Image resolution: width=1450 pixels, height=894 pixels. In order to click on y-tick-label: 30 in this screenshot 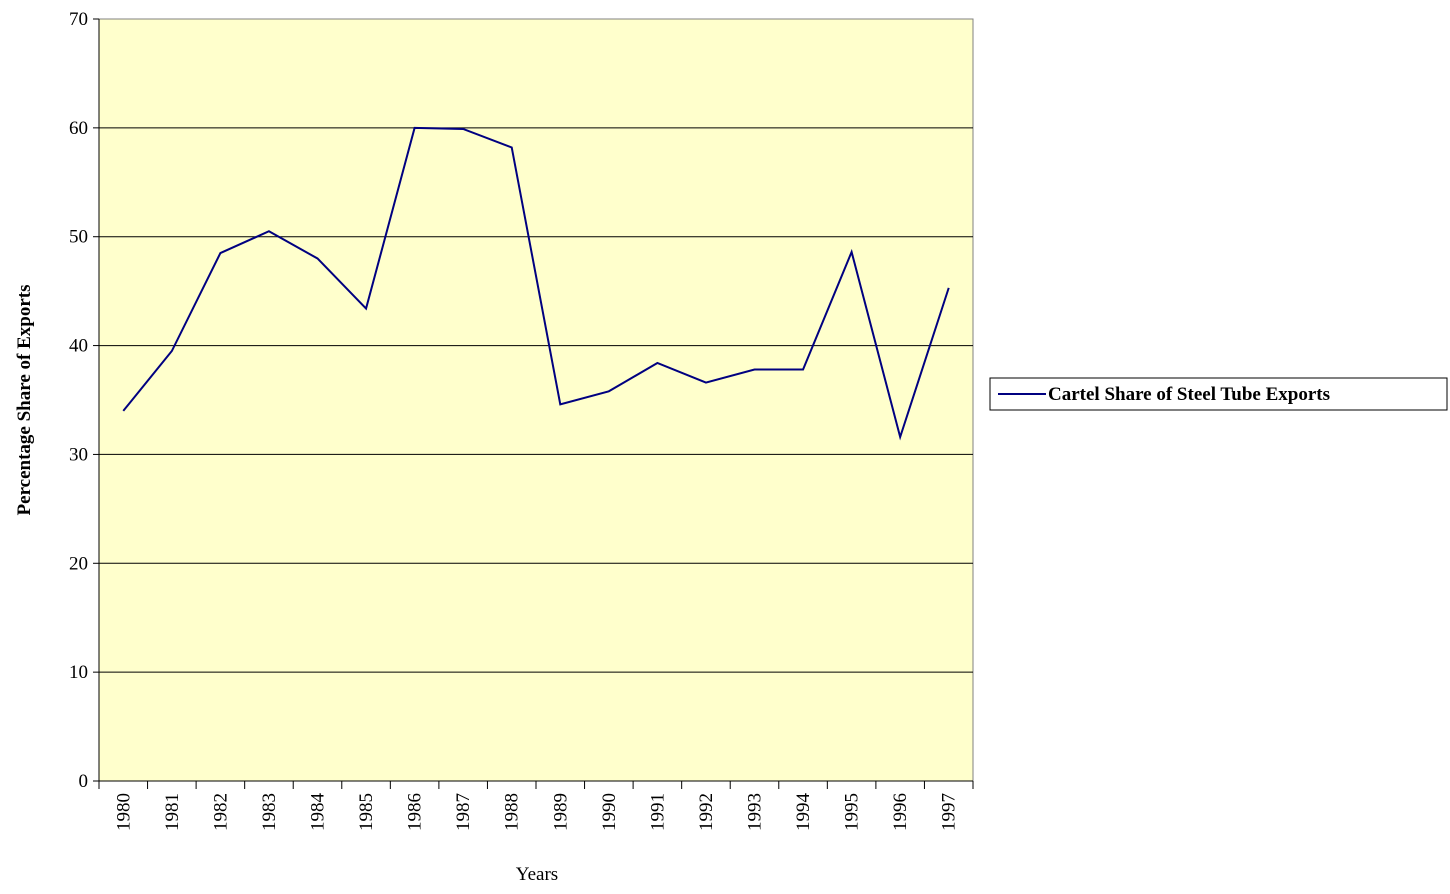, I will do `click(78, 454)`.